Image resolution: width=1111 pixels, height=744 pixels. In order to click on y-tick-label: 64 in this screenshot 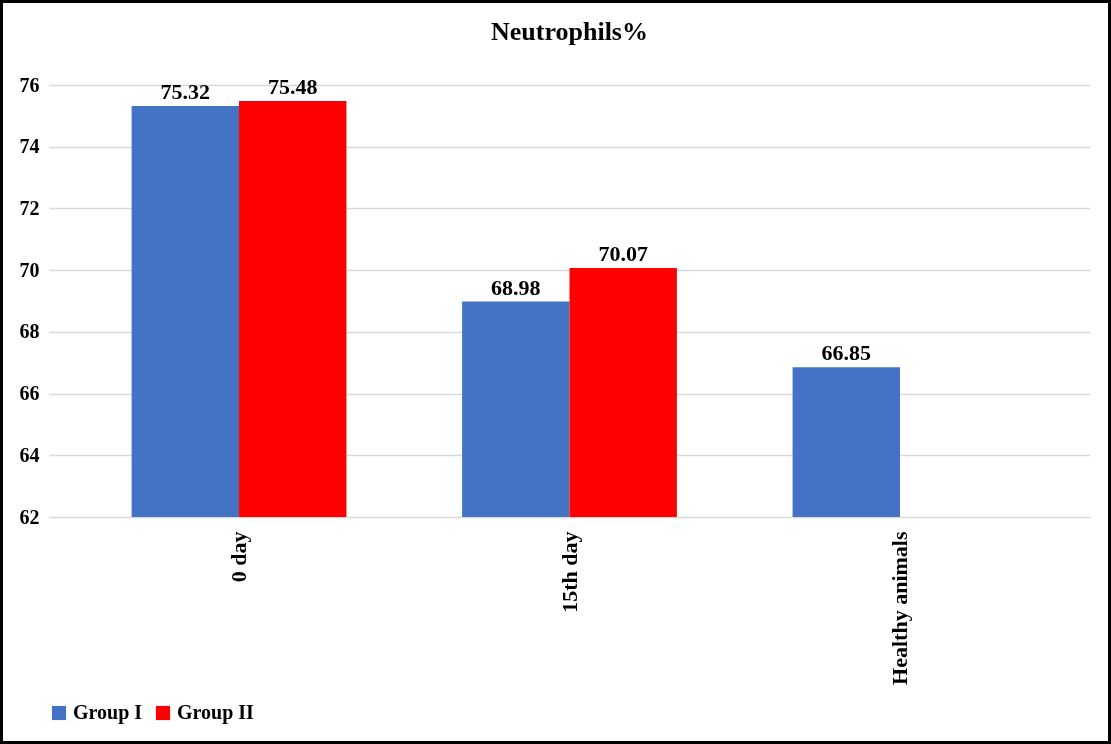, I will do `click(29, 454)`.